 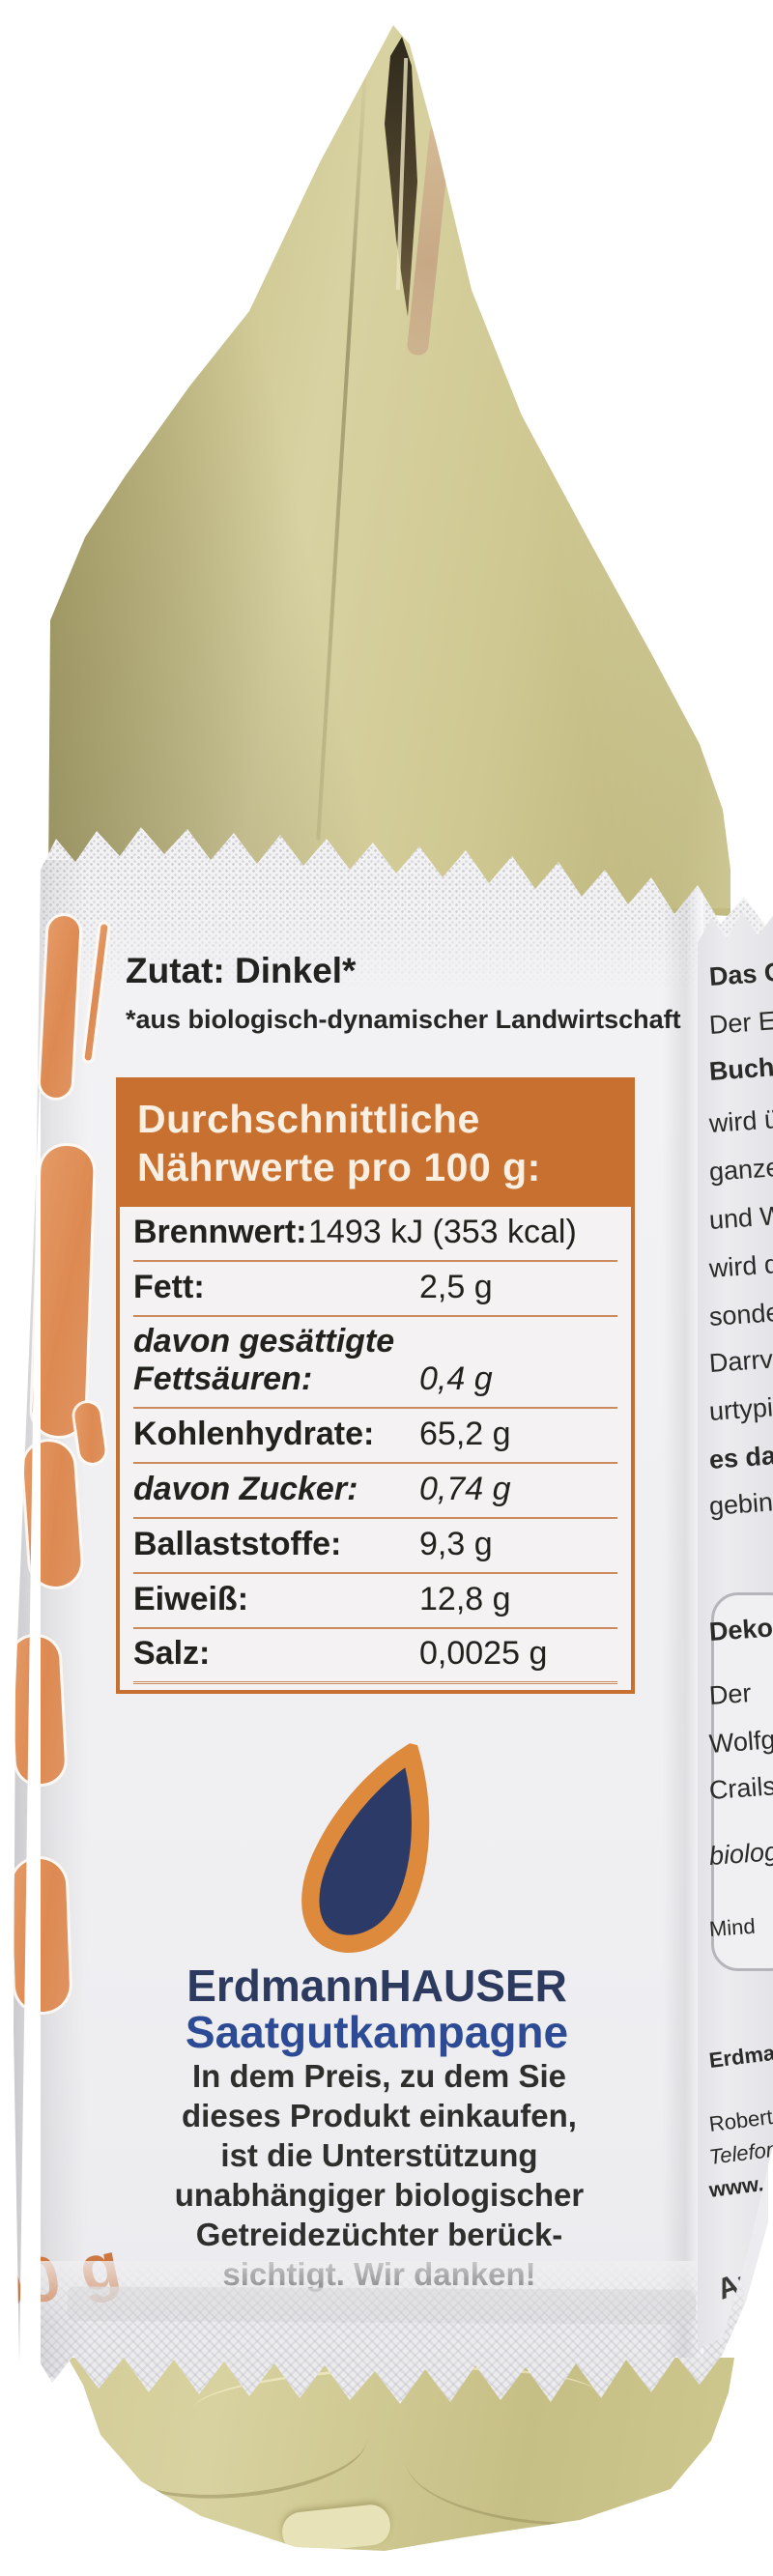 I want to click on front-panel-text-fragment: Buchwei, so click(x=740, y=1068).